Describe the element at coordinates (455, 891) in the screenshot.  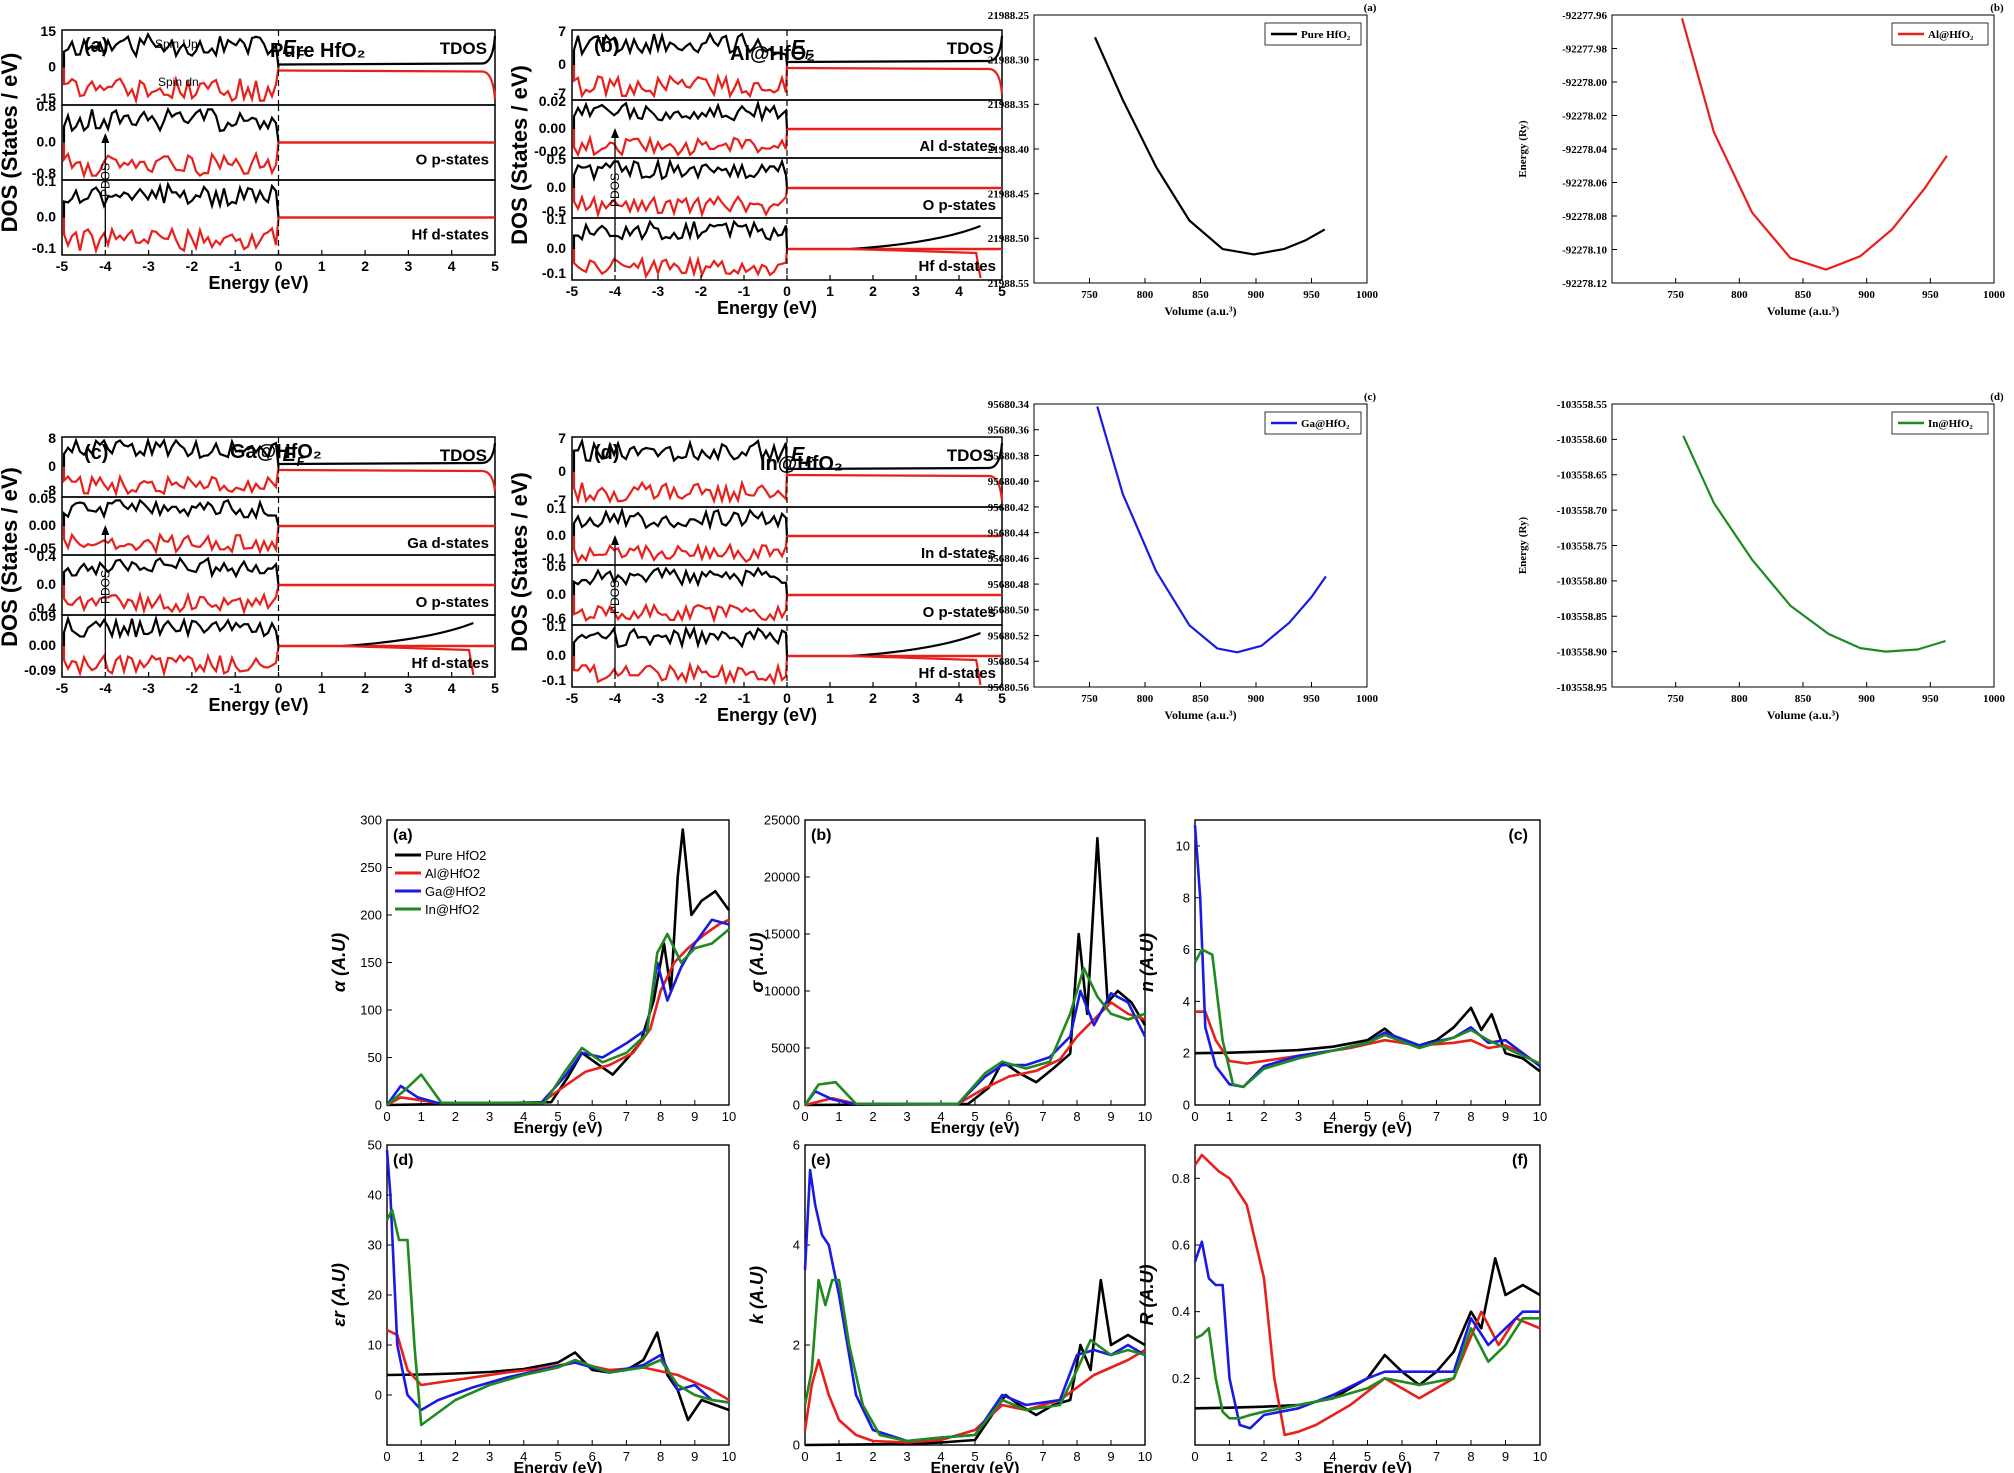
I see `opt-legend-label: Ga@HfO2` at that location.